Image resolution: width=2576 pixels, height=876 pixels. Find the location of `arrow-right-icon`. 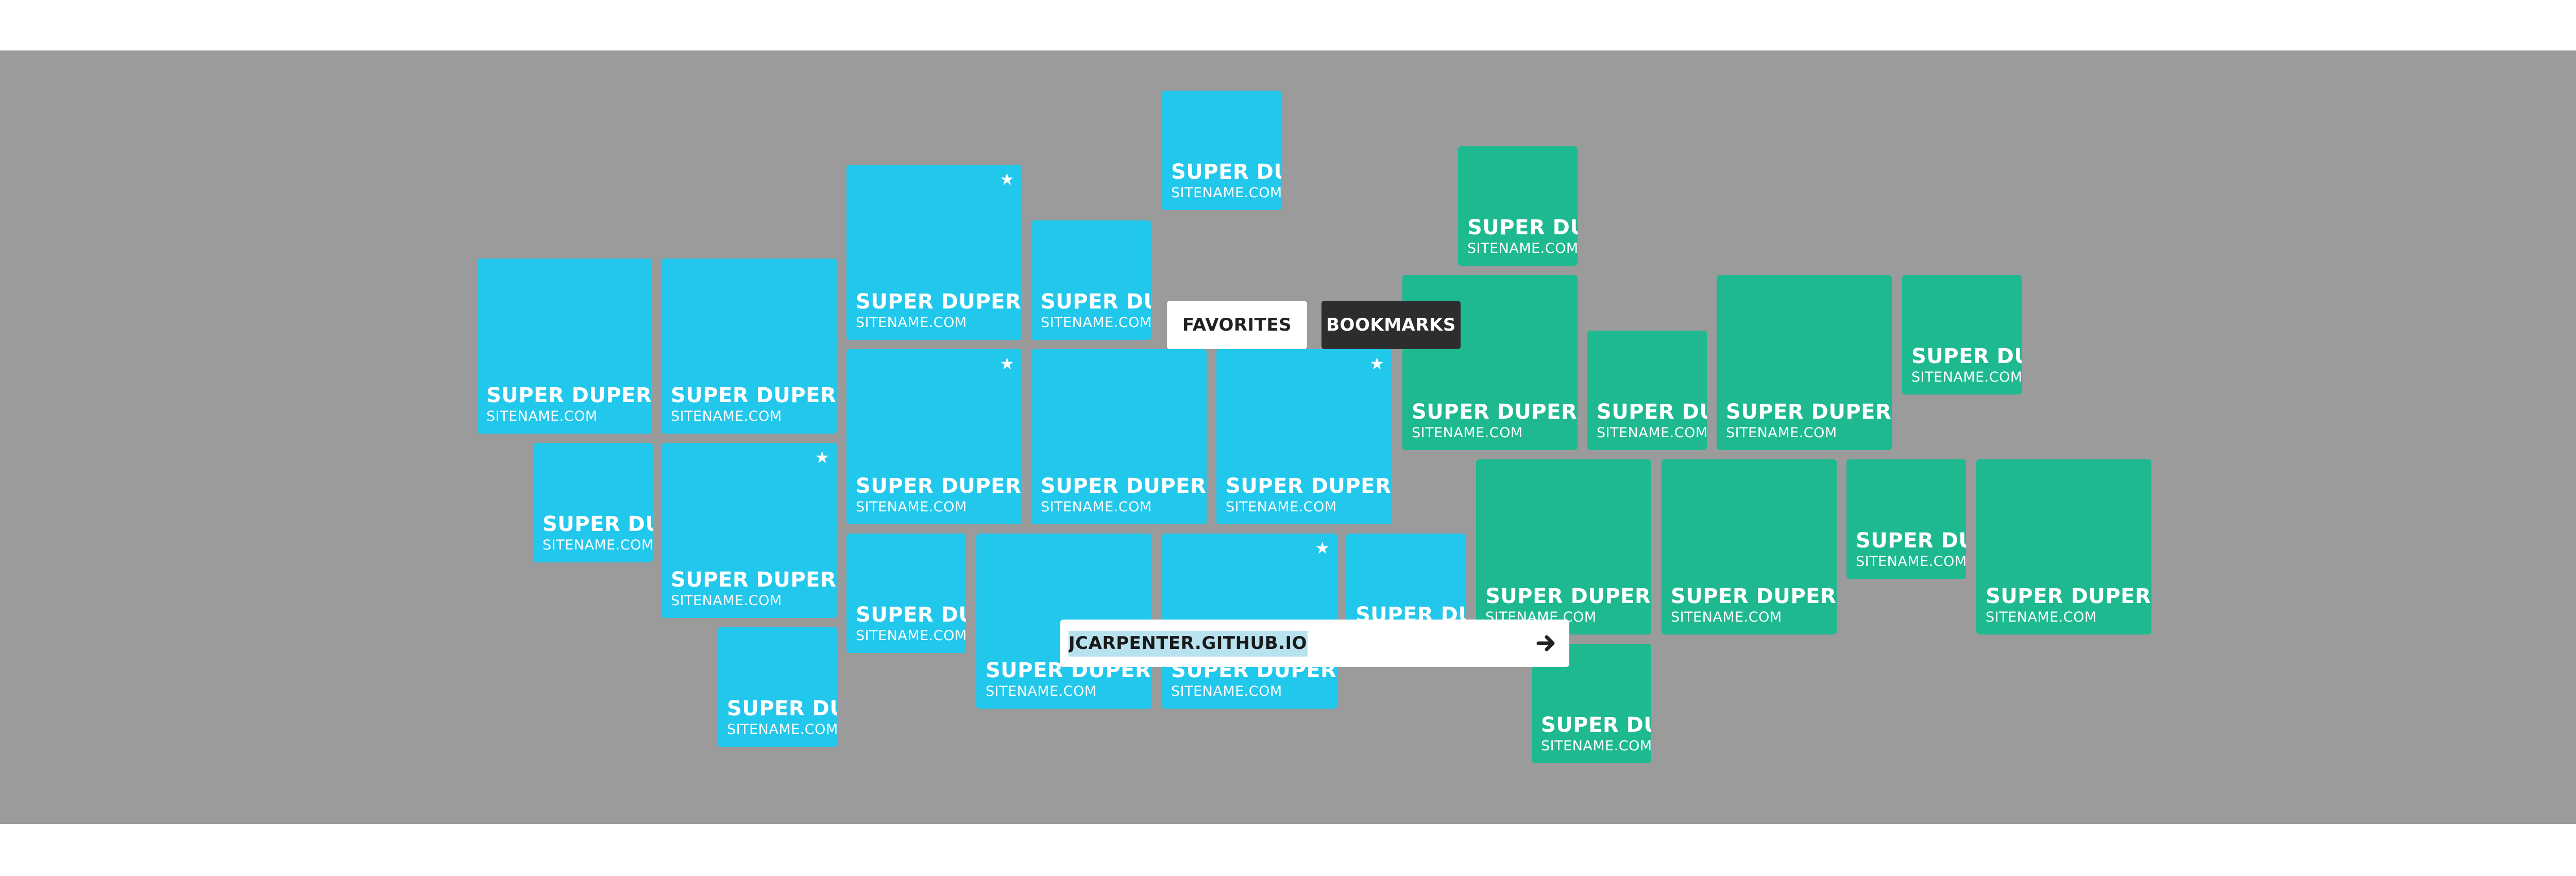

arrow-right-icon is located at coordinates (1545, 643).